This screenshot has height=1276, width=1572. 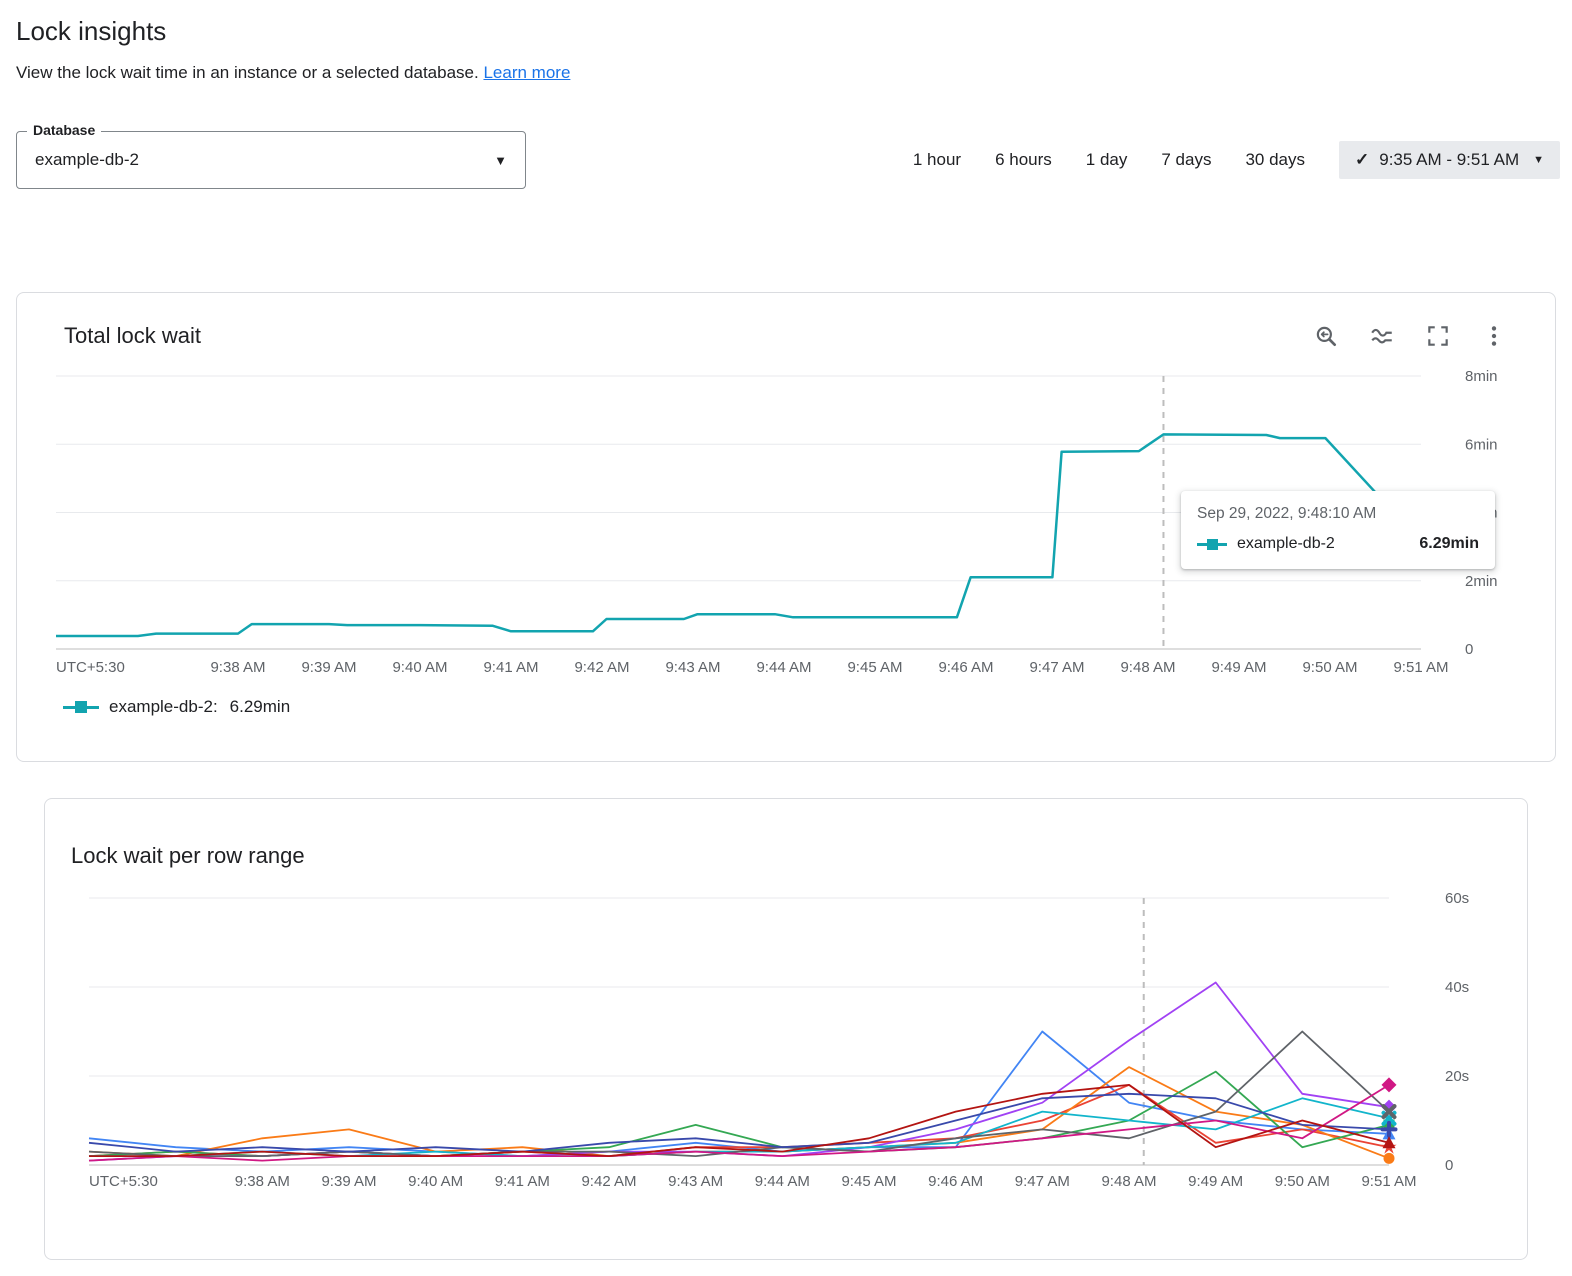 I want to click on time-range-6-hours: 6 hours, so click(x=1023, y=160).